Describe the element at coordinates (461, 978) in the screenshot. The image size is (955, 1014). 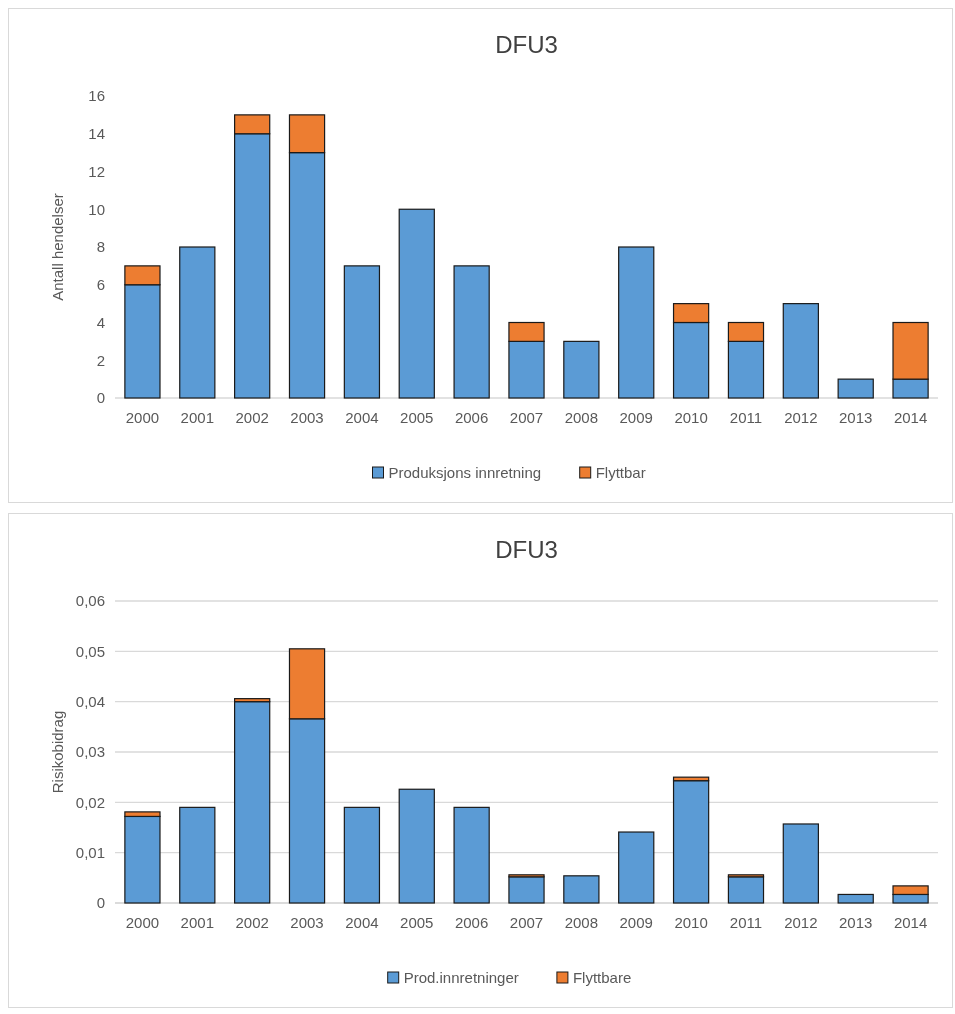
I see `legend-label: Prod.innretninger` at that location.